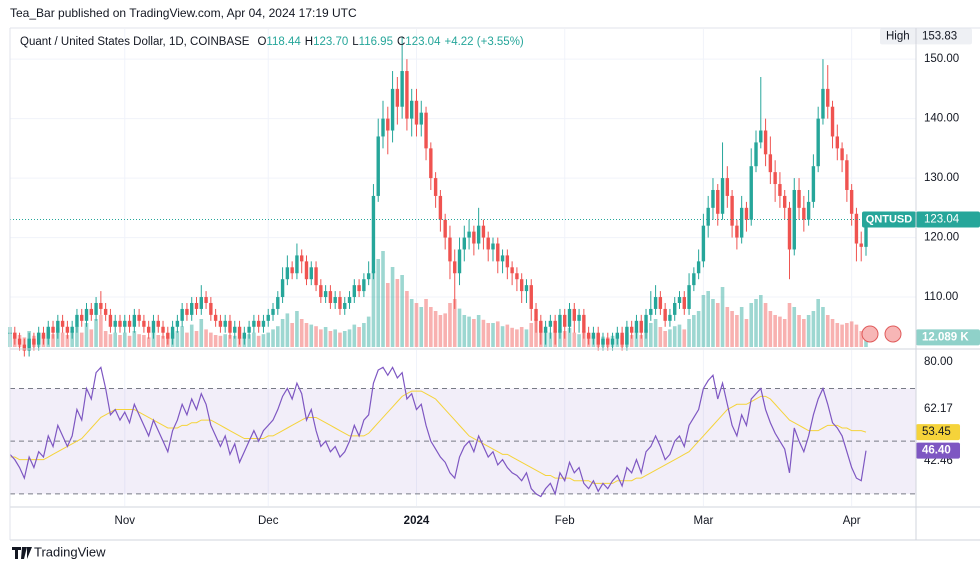  What do you see at coordinates (330, 42) in the screenshot?
I see `legend-value: 123.70` at bounding box center [330, 42].